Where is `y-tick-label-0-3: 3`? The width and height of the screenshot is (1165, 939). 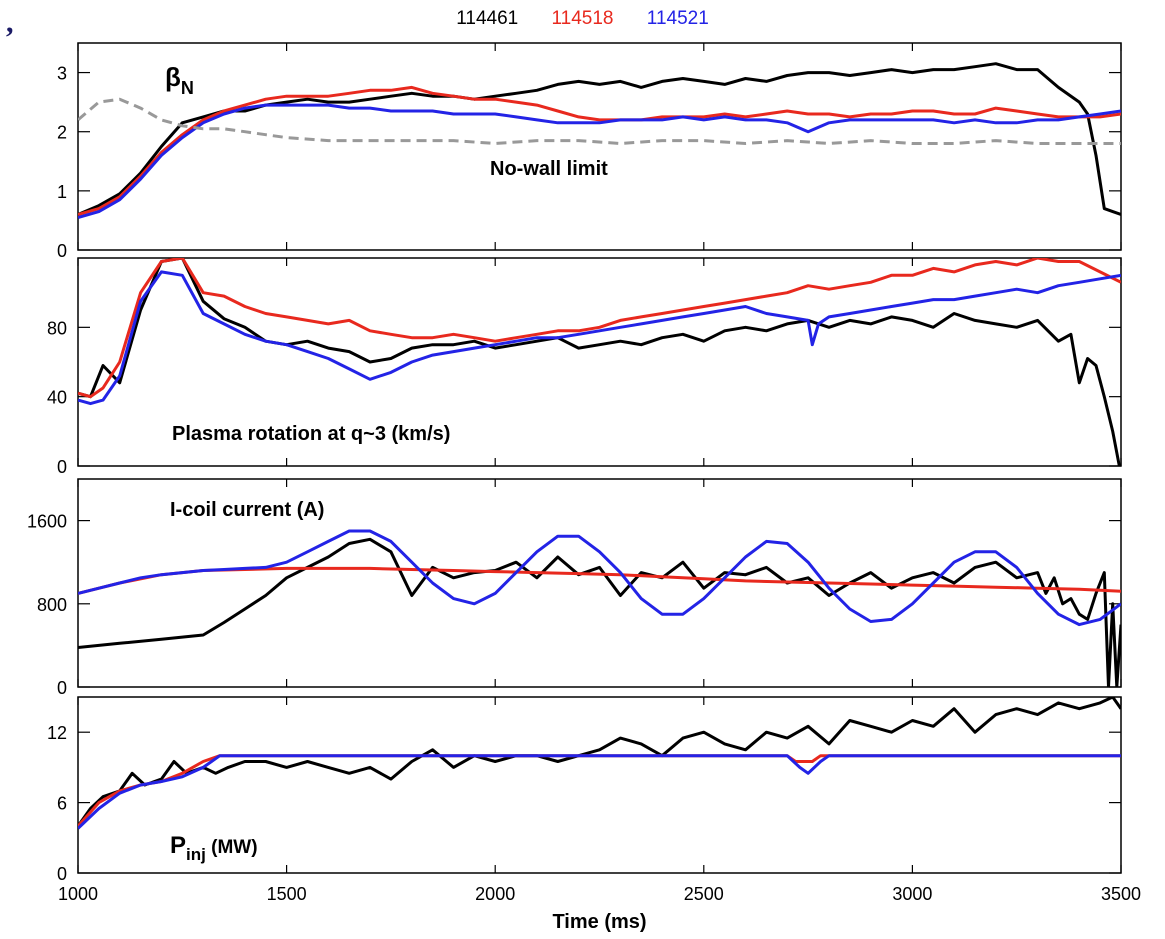 y-tick-label-0-3: 3 is located at coordinates (62, 74).